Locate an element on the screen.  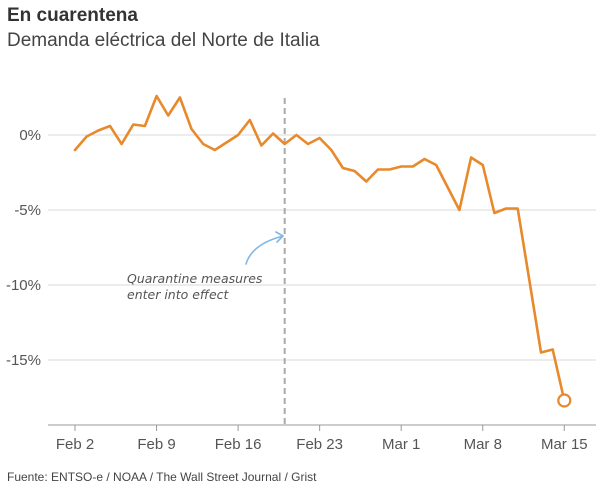
annotation-text: Quarantine measures enter into effect is located at coordinates (195, 286).